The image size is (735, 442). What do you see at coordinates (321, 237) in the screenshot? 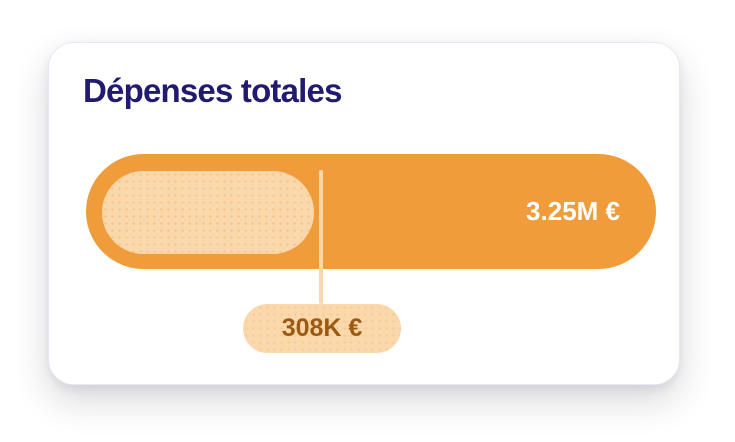
I see `callout-connector-line` at bounding box center [321, 237].